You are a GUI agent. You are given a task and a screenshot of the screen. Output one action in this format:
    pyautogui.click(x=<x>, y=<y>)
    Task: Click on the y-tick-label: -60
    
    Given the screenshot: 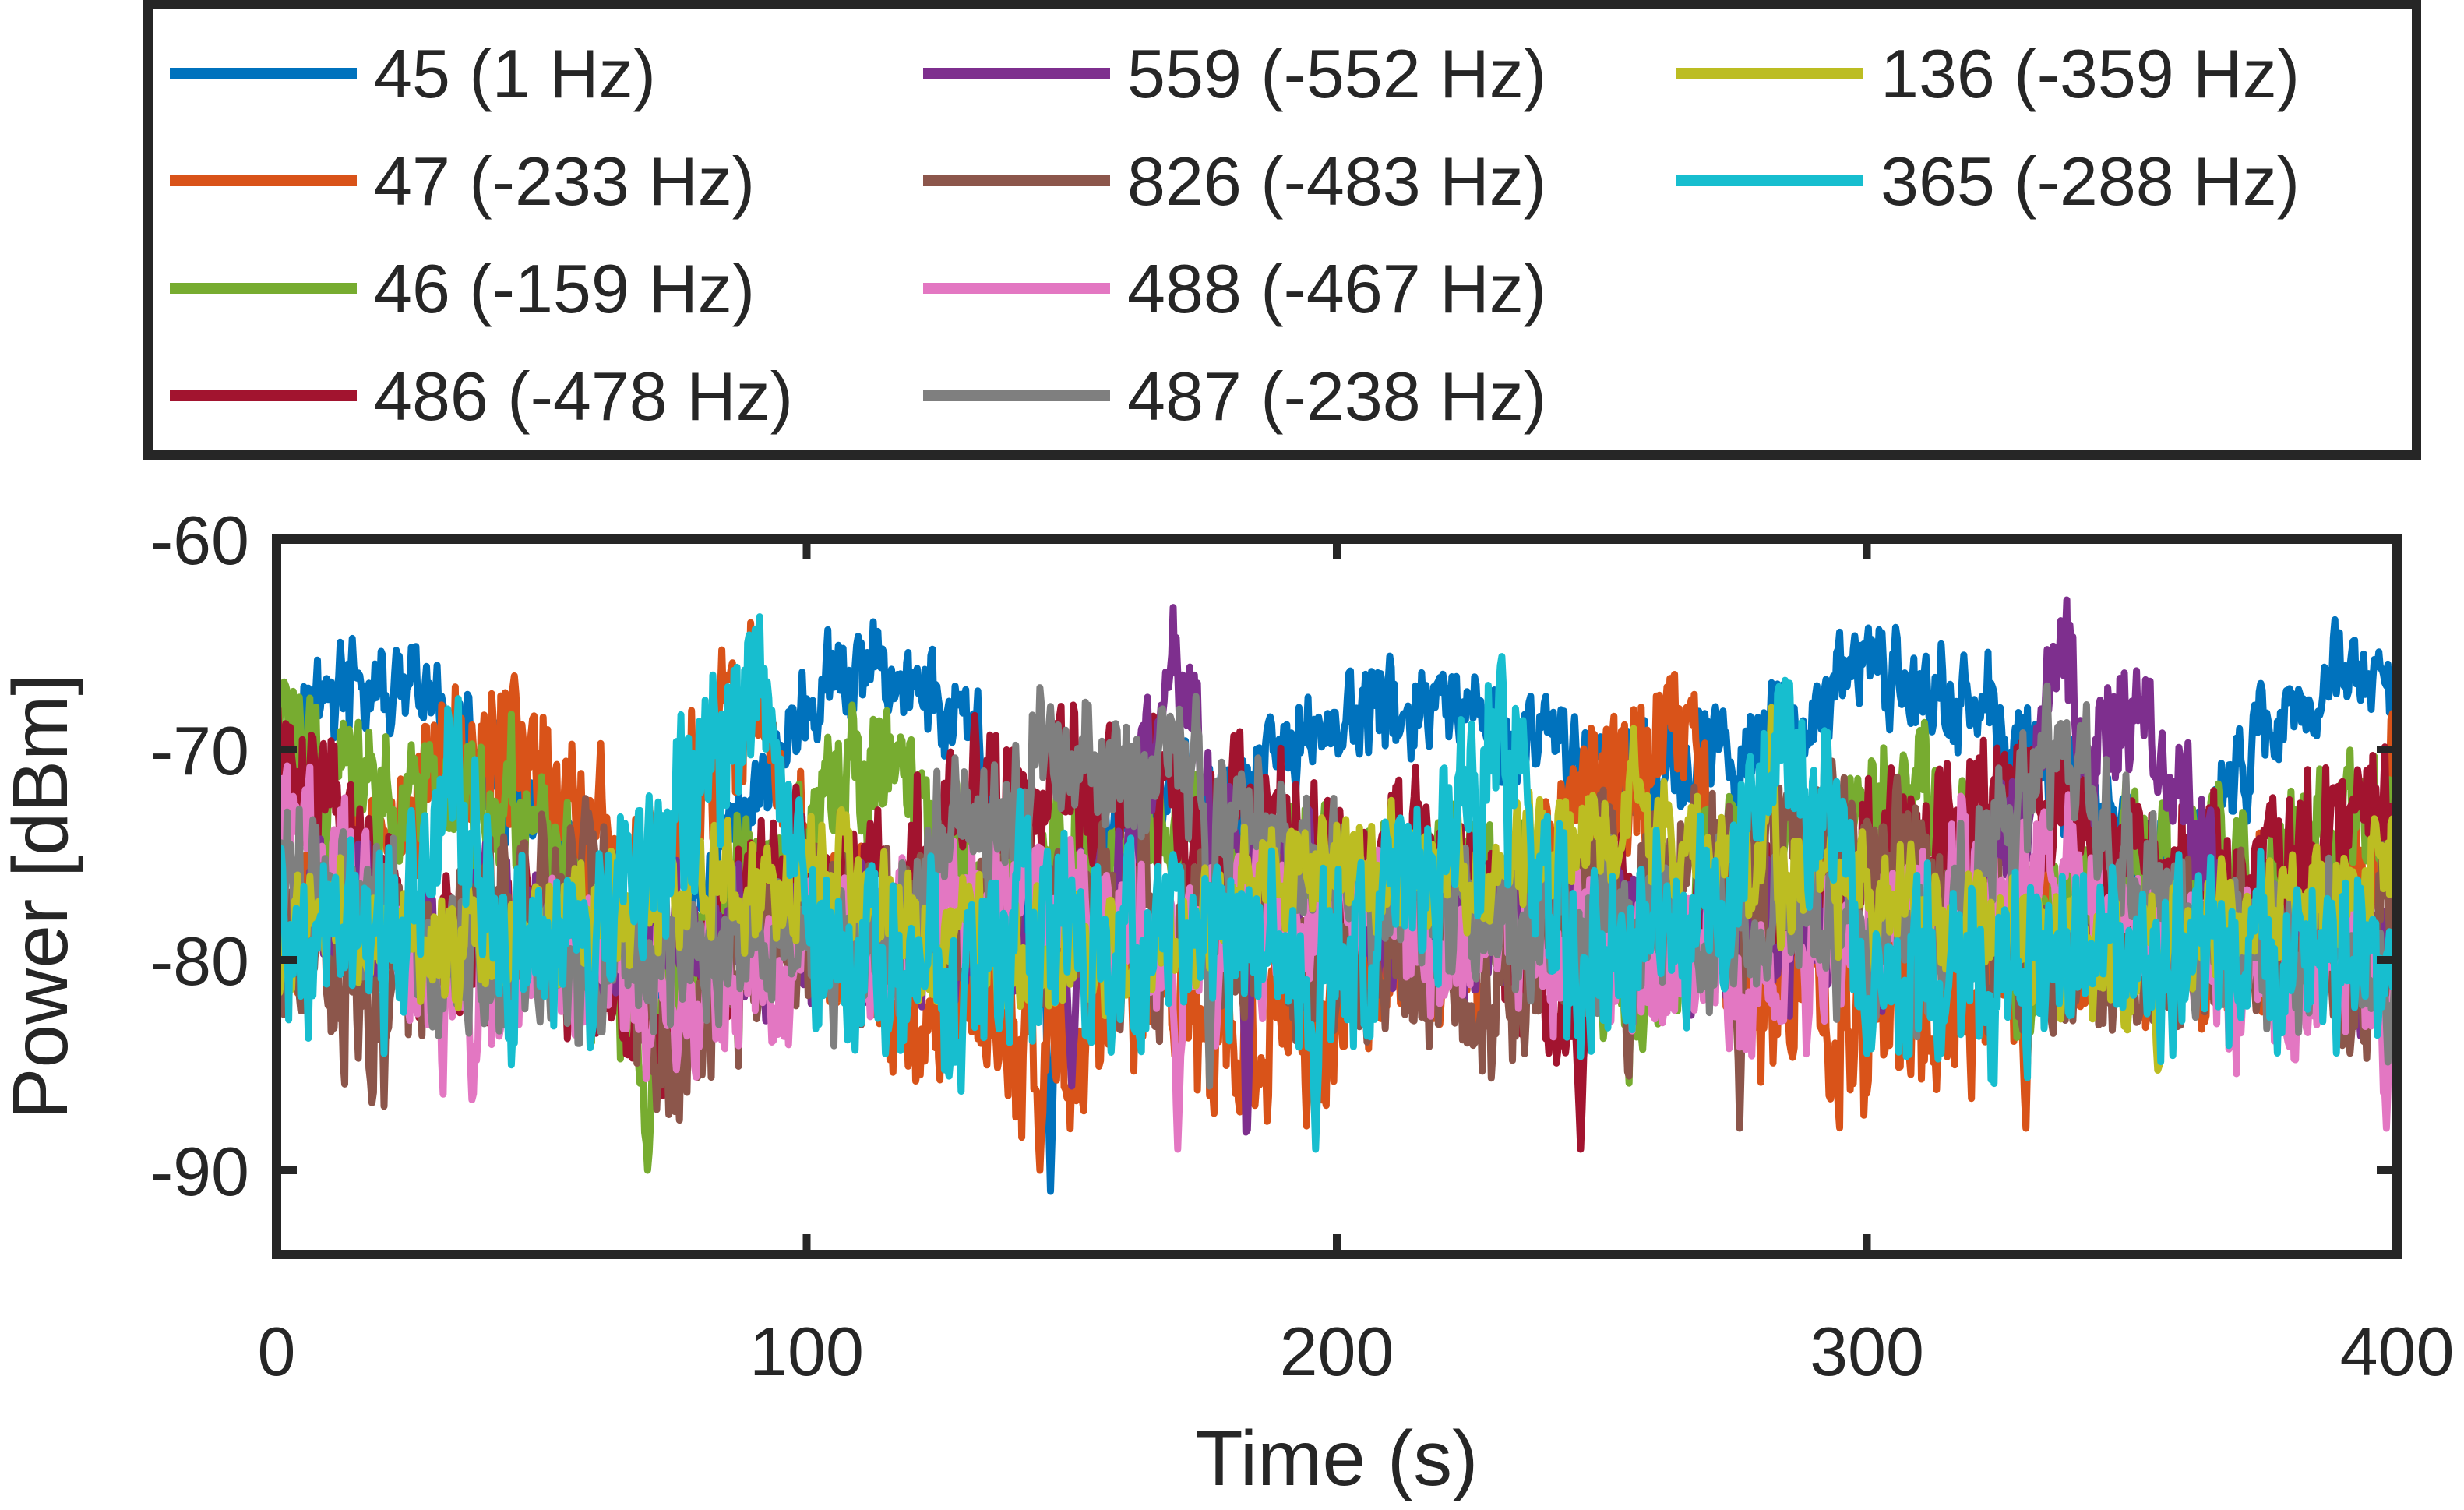 What is the action you would take?
    pyautogui.click(x=199, y=540)
    